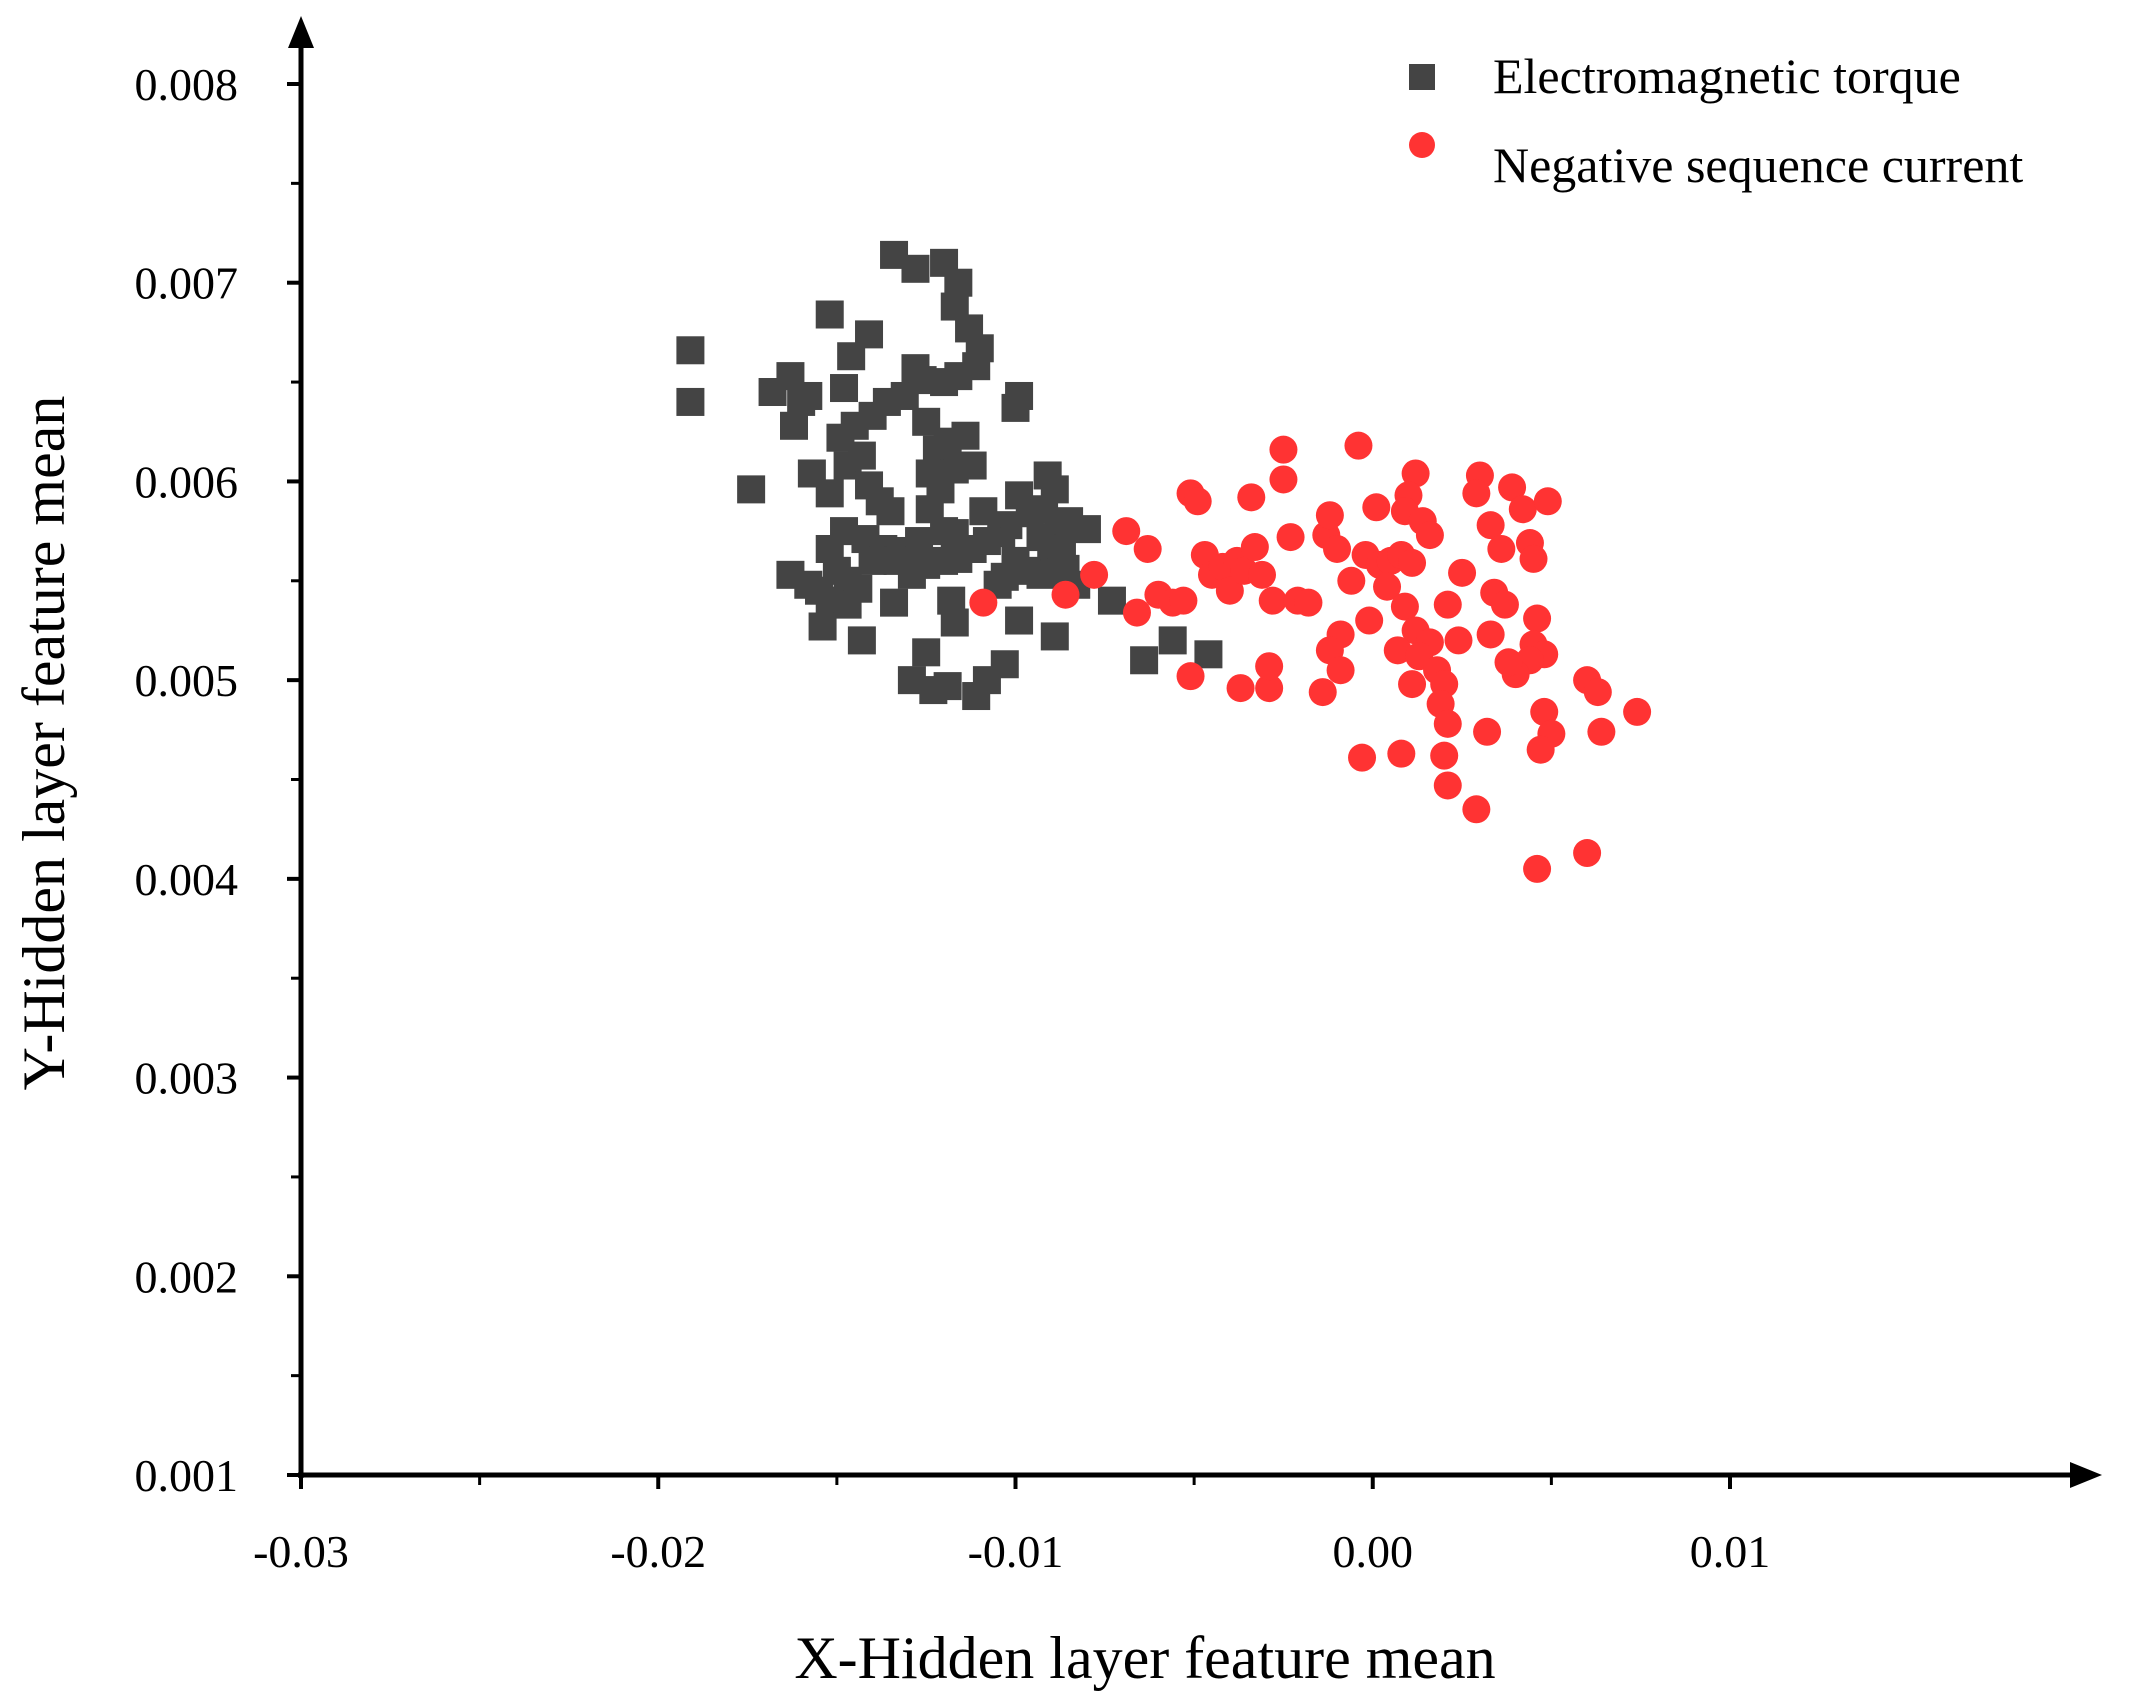  Describe the element at coordinates (301, 1551) in the screenshot. I see `x-tick-label: -0.03` at that location.